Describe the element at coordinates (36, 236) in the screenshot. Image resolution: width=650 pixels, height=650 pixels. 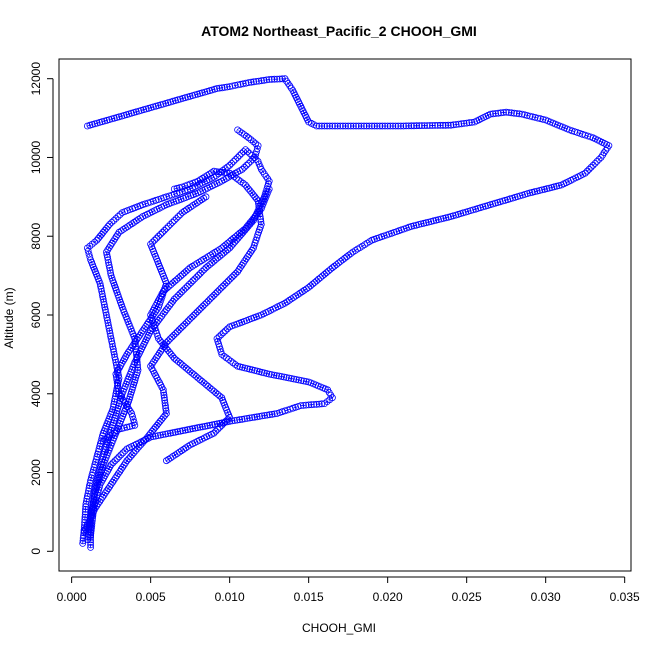
I see `y-tick-label: 8000` at that location.